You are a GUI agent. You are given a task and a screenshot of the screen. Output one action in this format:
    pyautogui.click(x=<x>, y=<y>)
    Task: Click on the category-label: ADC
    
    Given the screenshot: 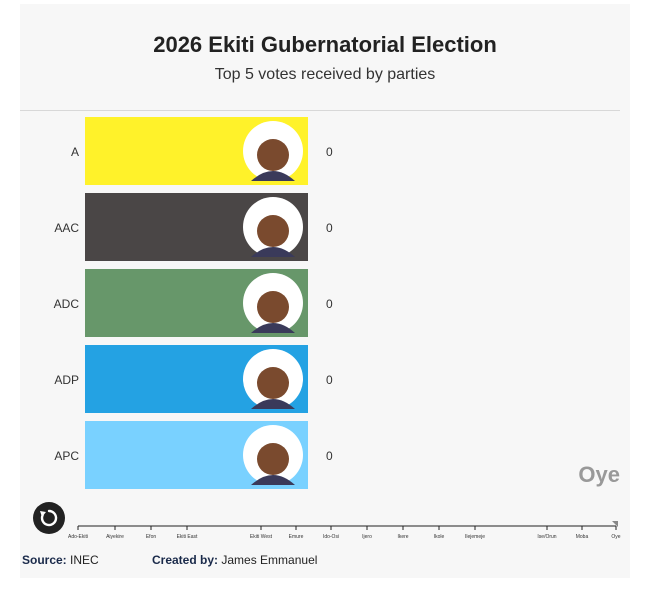 What is the action you would take?
    pyautogui.click(x=67, y=304)
    